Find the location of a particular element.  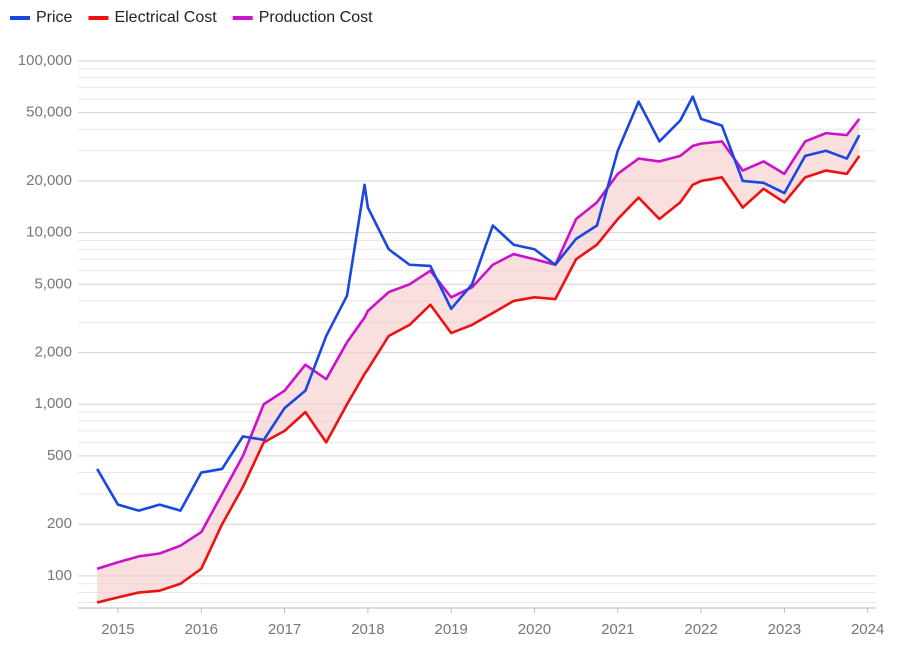

y-tick-label: 200 is located at coordinates (59, 523).